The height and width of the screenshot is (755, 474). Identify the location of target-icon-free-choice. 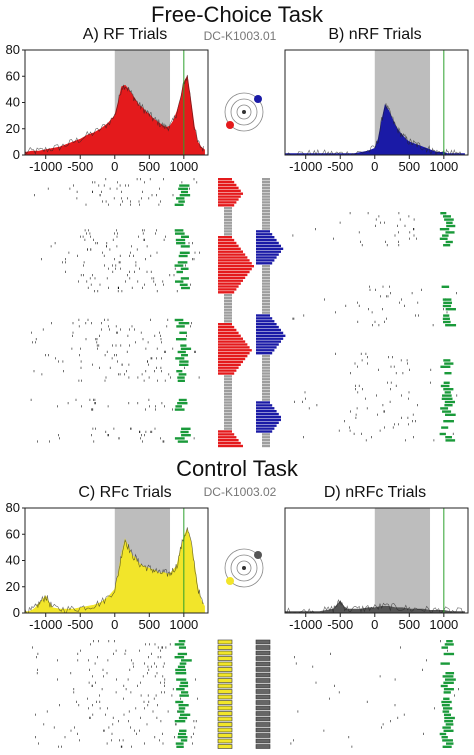
(244, 112).